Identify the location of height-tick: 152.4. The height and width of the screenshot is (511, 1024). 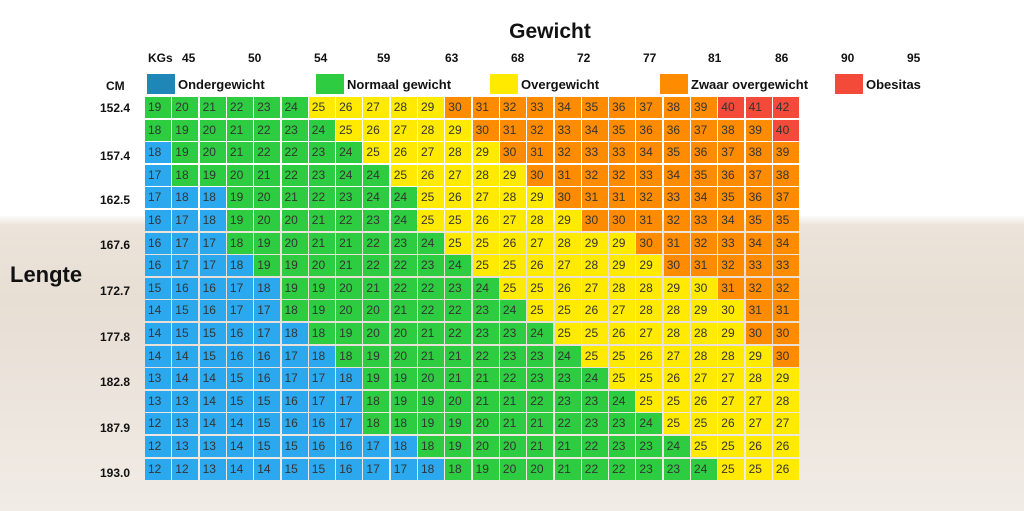
(115, 108).